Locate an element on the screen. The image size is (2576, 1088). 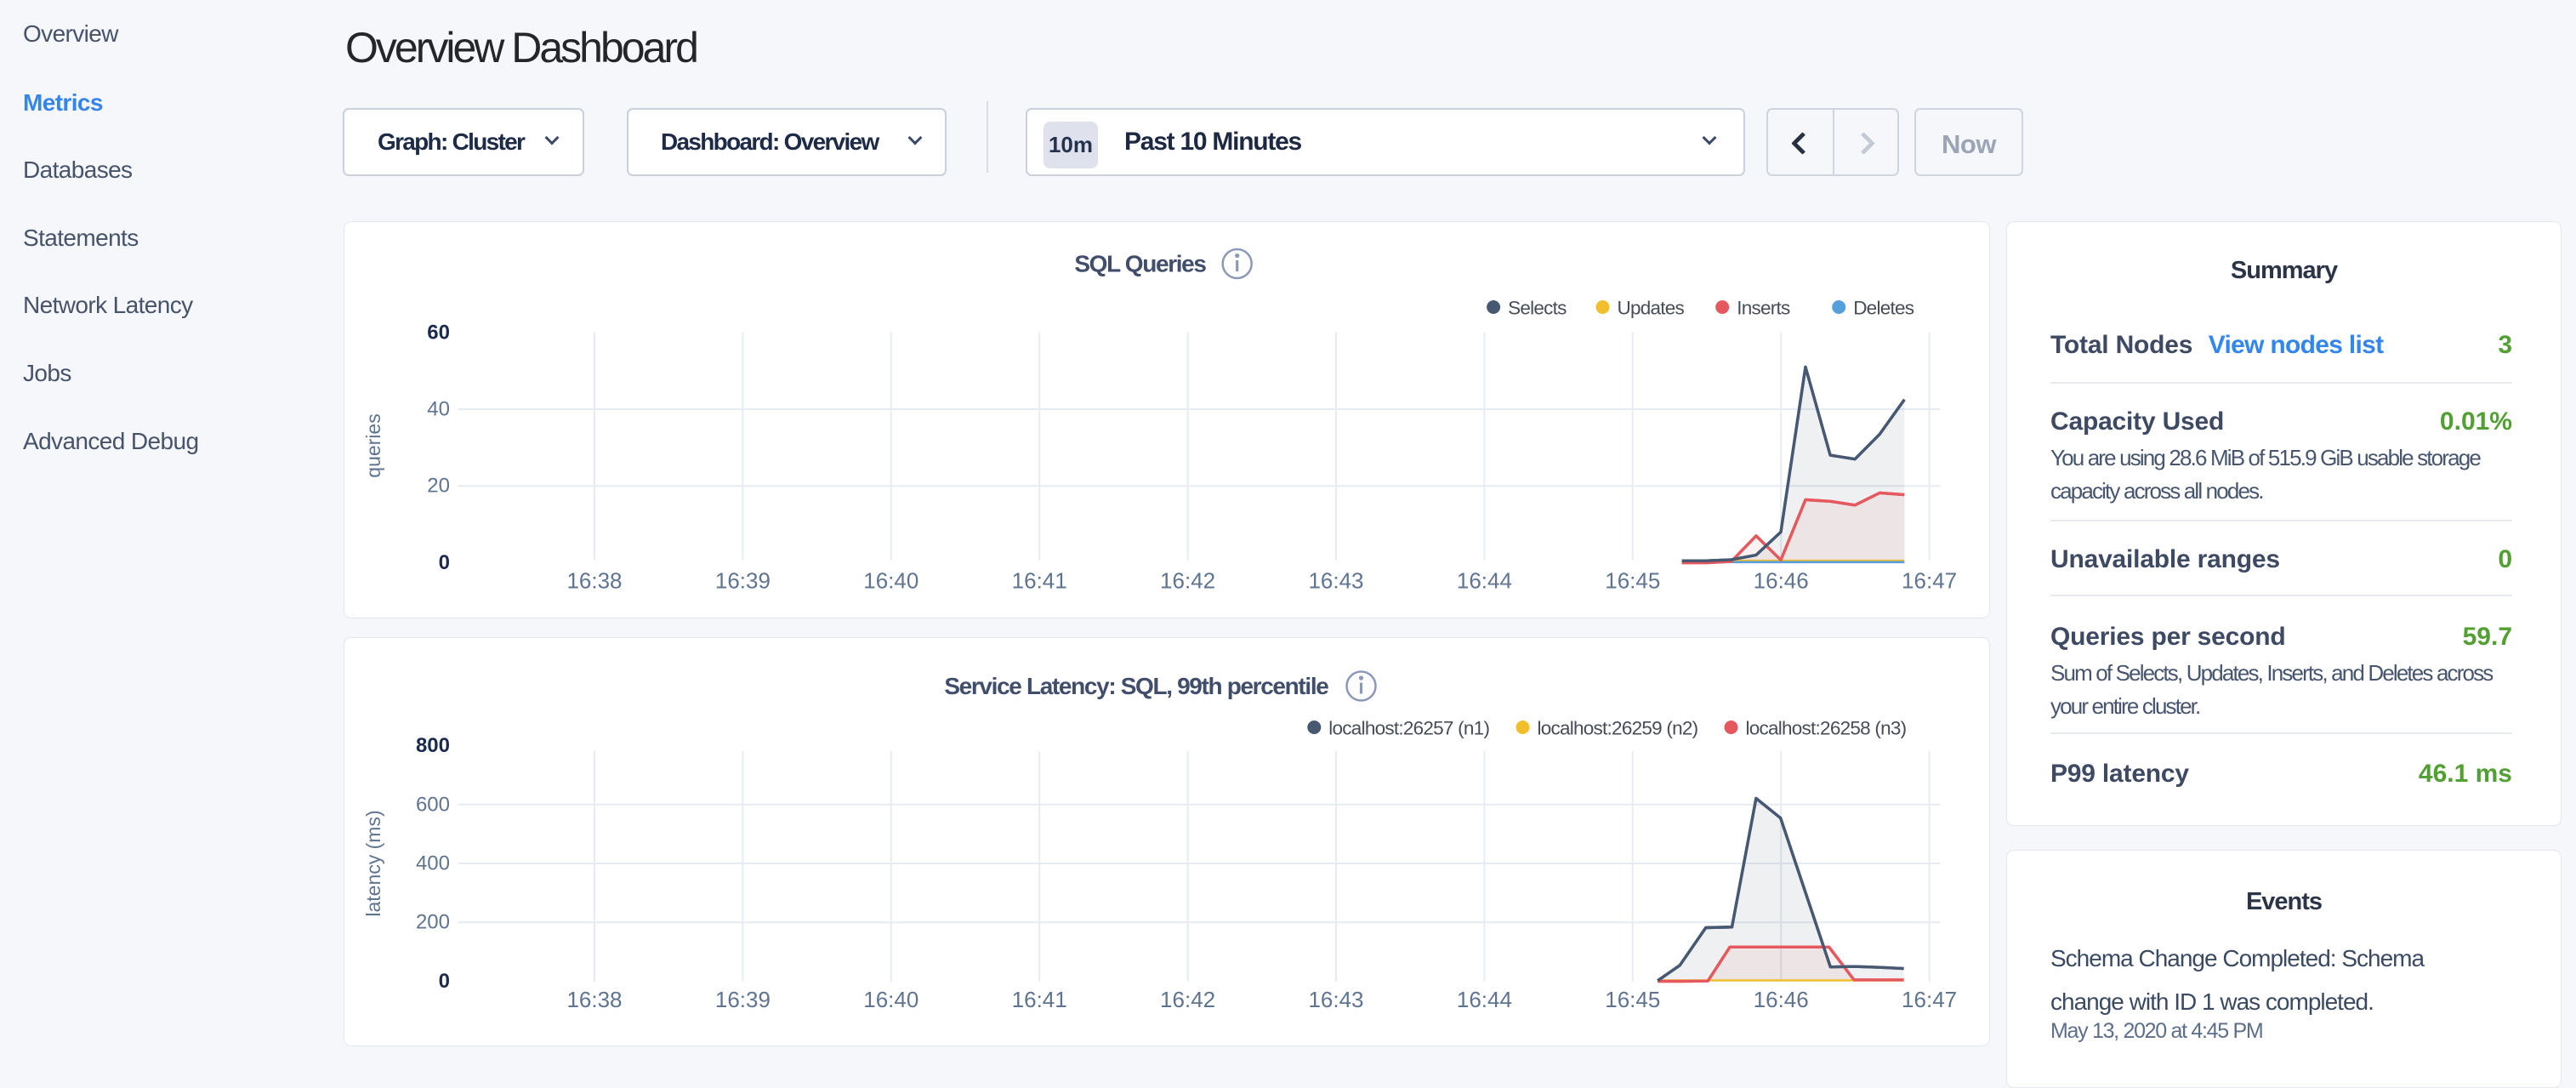
svg-text: 400 is located at coordinates (432, 863).